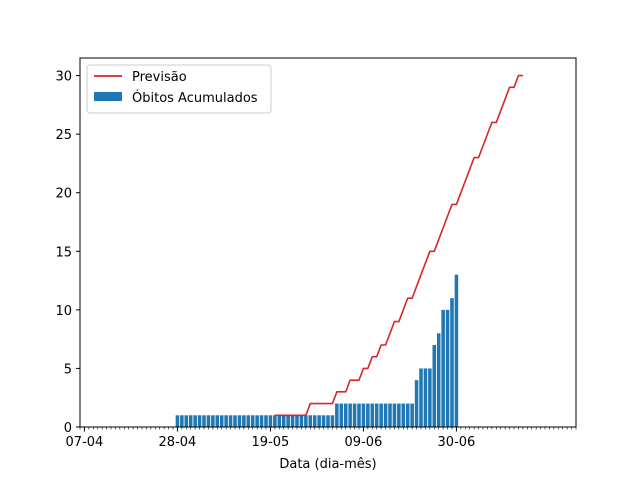  Describe the element at coordinates (178, 442) in the screenshot. I see `x-tick-label: 28-04` at that location.